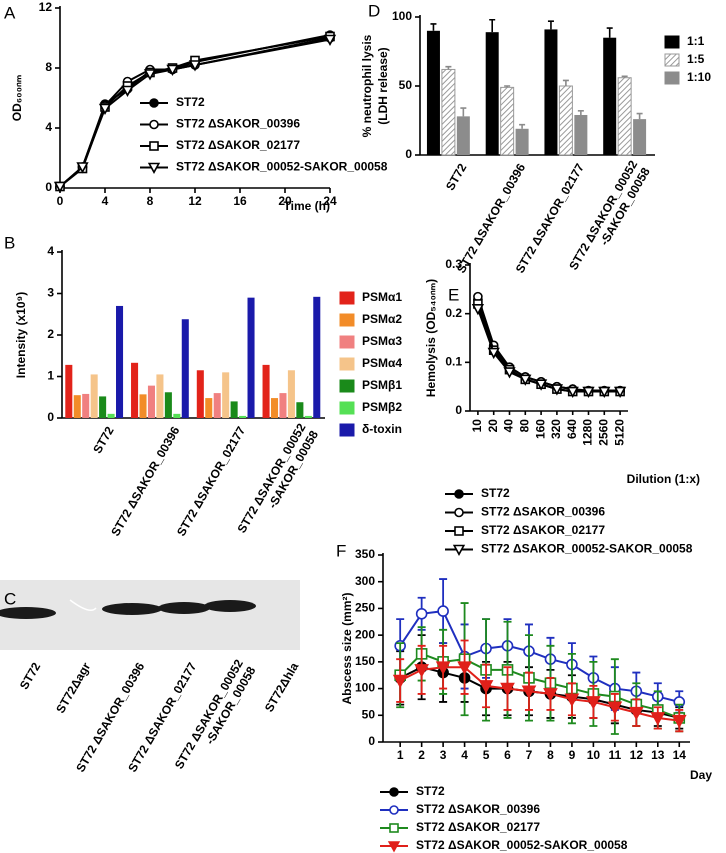 This screenshot has width=726, height=853. What do you see at coordinates (663, 479) in the screenshot?
I see `x-axis-label: Dilution (1:x)` at bounding box center [663, 479].